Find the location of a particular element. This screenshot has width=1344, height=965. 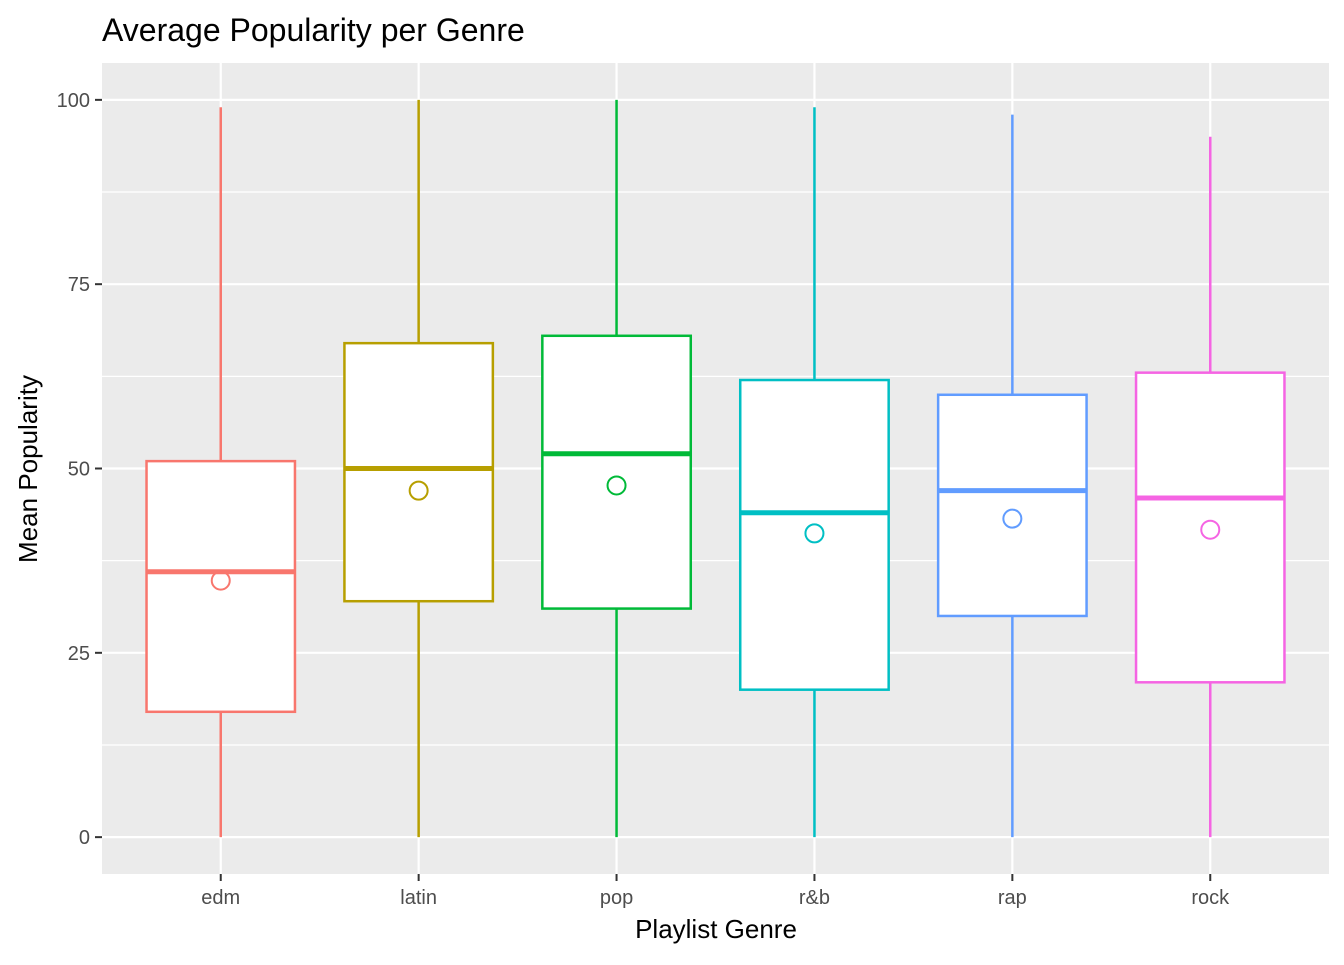

box-pop is located at coordinates (617, 468).